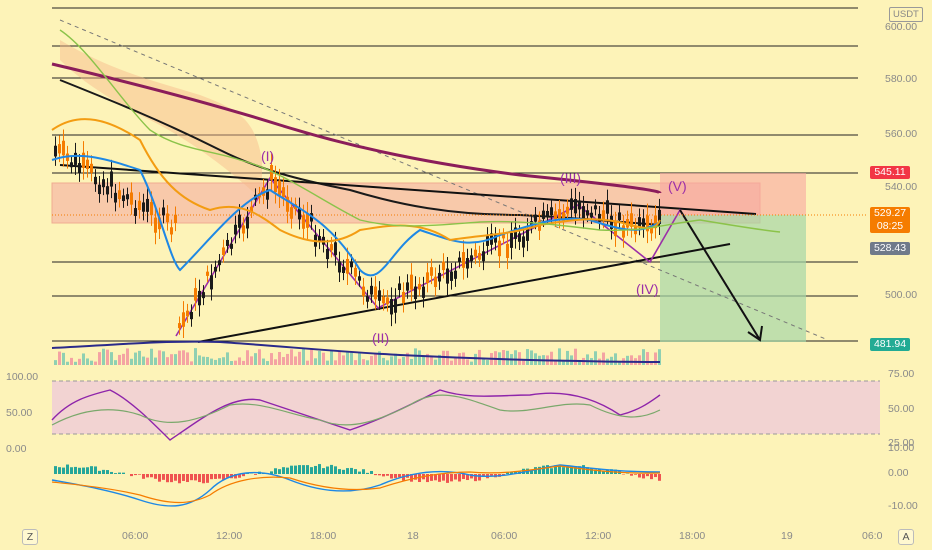  Describe the element at coordinates (890, 213) in the screenshot. I see `current-price-value: 529.27` at that location.